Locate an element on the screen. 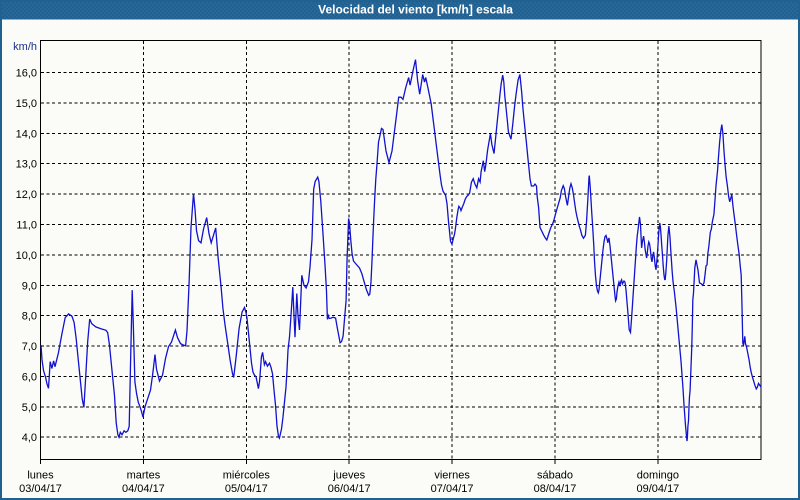 This screenshot has width=800, height=500. svg-text: lunes is located at coordinates (40, 476).